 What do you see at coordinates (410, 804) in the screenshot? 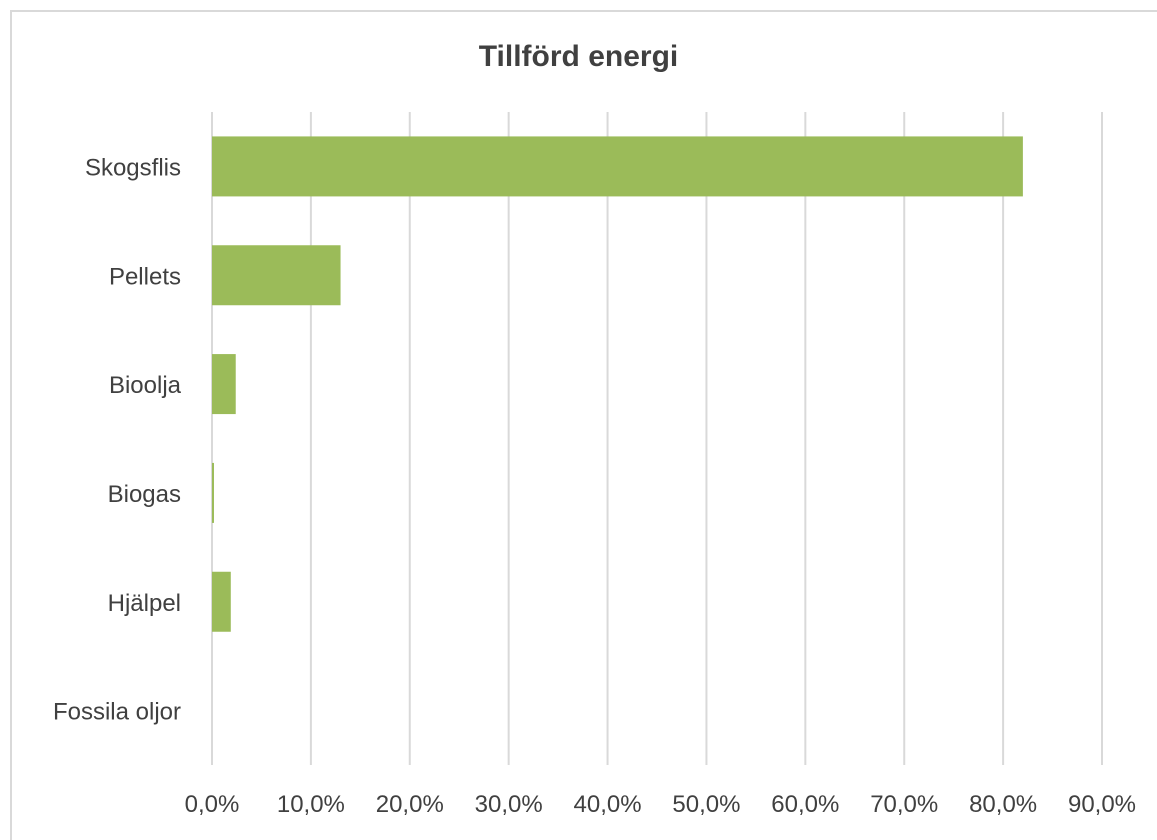
I see `x-tick-label: 20,0%` at bounding box center [410, 804].